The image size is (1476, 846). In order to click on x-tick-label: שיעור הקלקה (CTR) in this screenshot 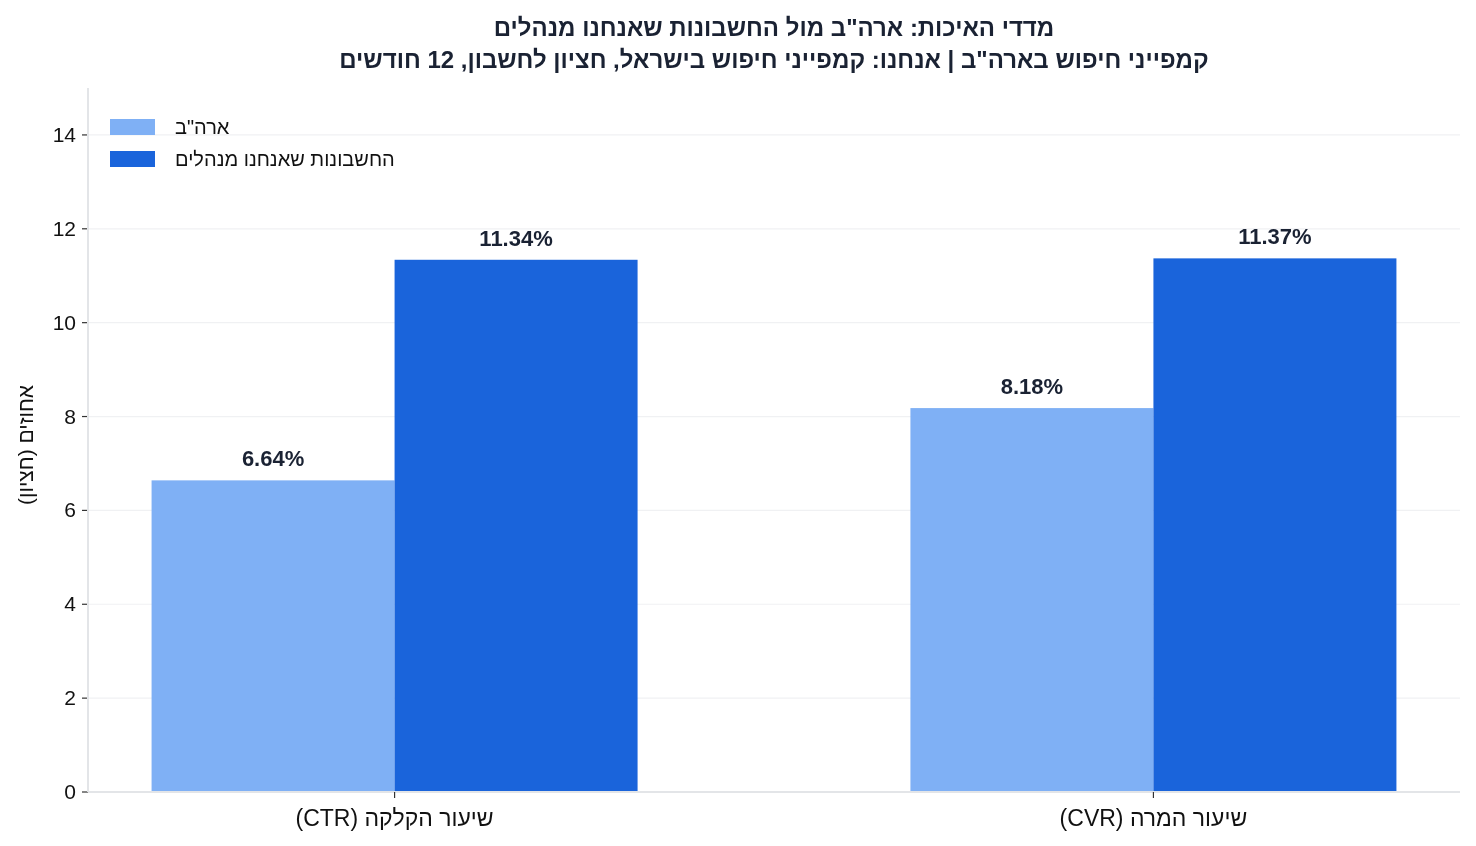, I will do `click(394, 818)`.